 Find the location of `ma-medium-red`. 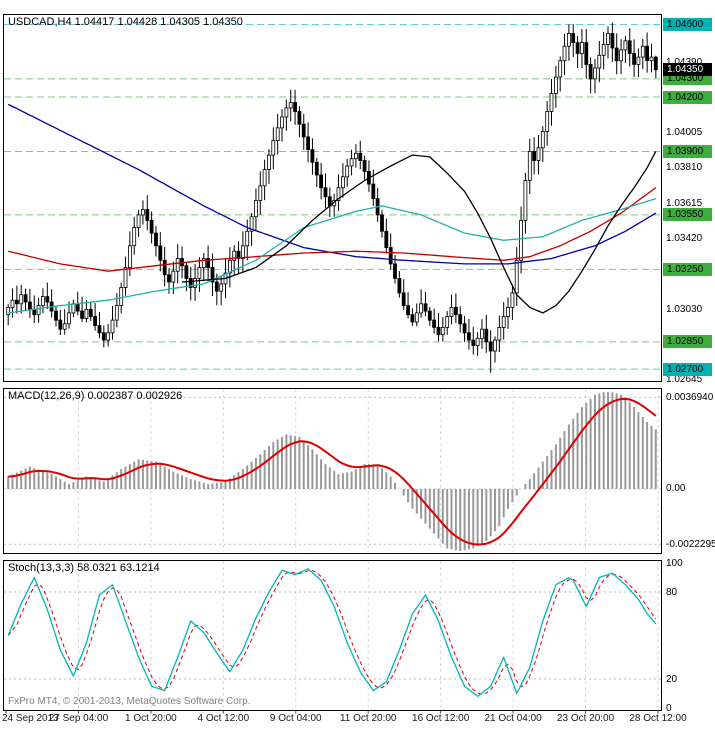

ma-medium-red is located at coordinates (332, 229).